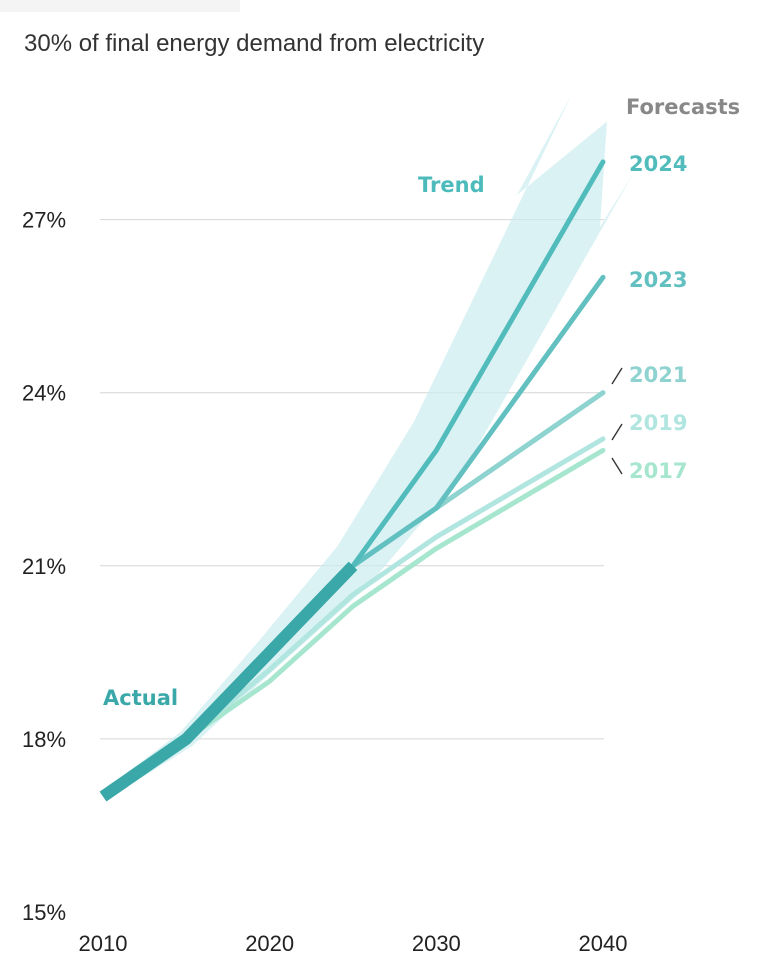  Describe the element at coordinates (44, 739) in the screenshot. I see `y-tick-18: 18%` at that location.